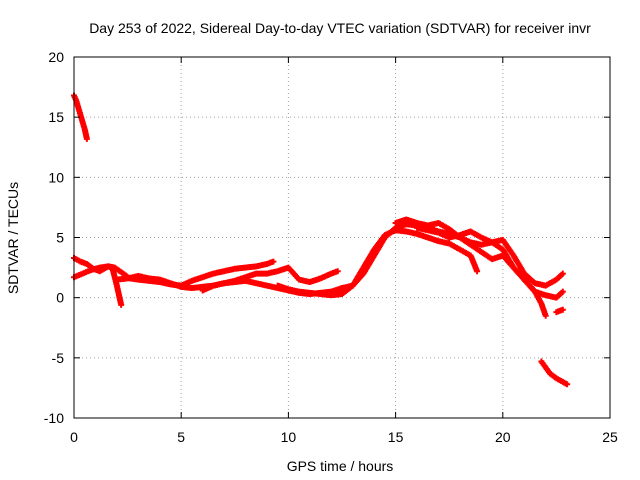 This screenshot has width=640, height=480. Describe the element at coordinates (56, 117) in the screenshot. I see `y-tick-label: 15` at that location.